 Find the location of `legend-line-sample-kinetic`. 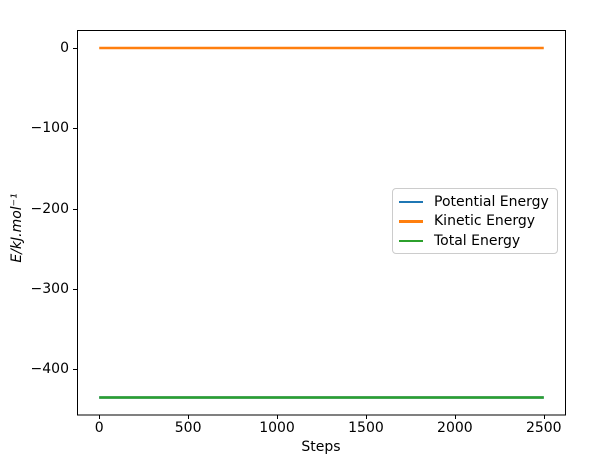

legend-line-sample-kinetic is located at coordinates (411, 221).